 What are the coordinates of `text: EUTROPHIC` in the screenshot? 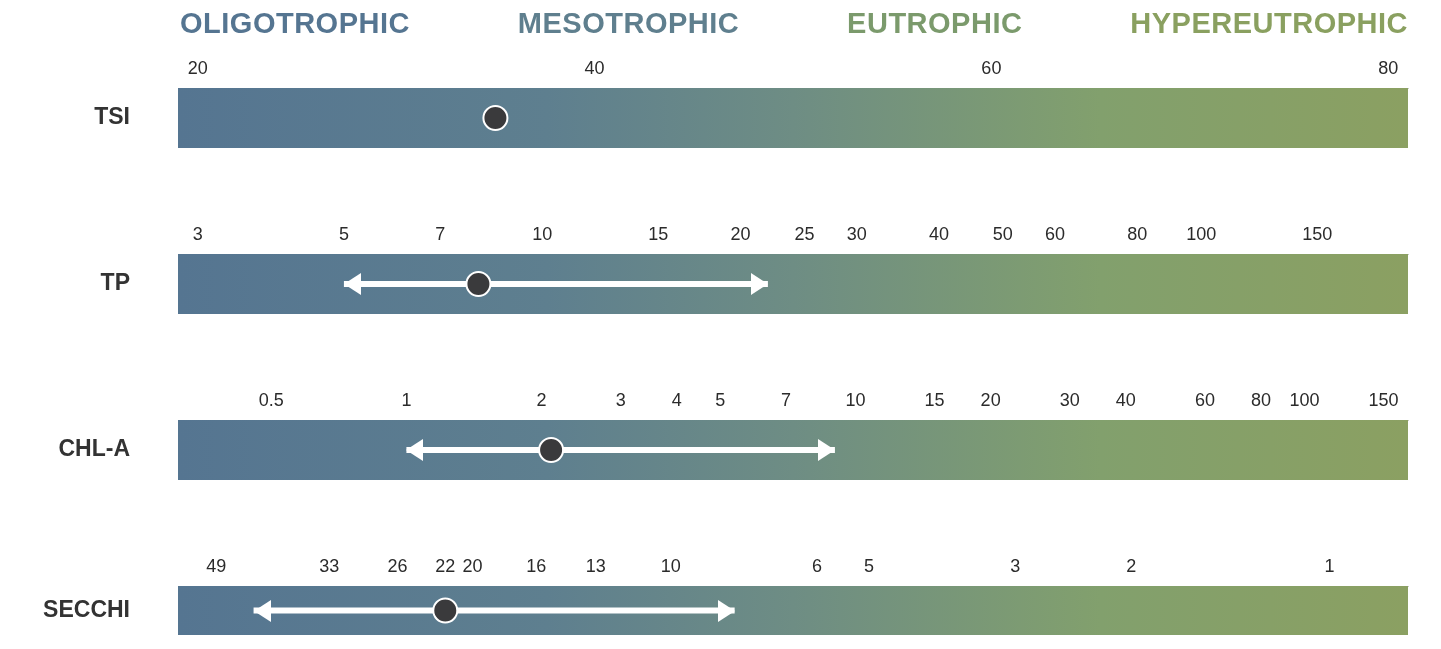 It's located at (935, 23).